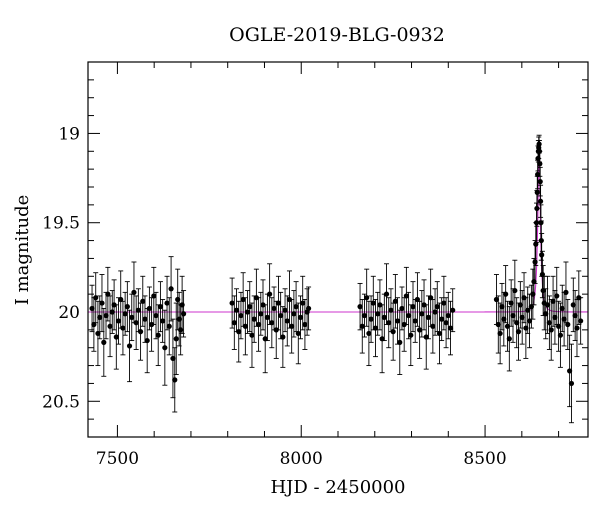  I want to click on y-tick-label: 19.5, so click(61, 224).